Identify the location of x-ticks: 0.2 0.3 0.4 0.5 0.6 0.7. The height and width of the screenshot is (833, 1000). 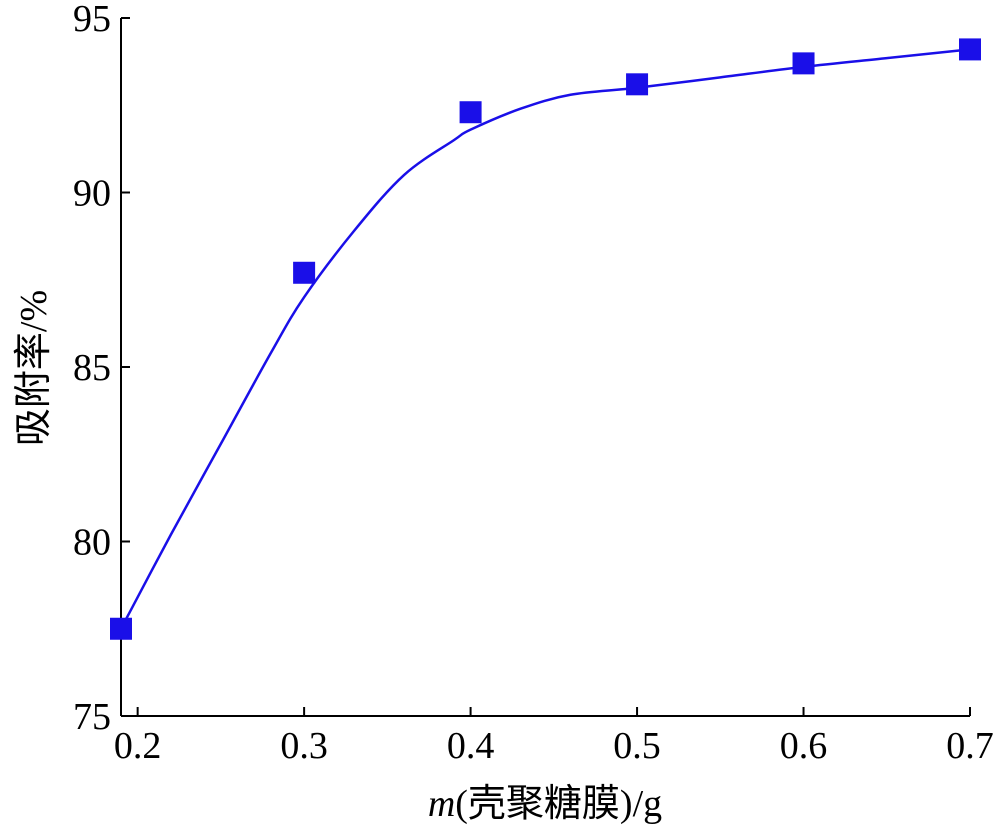
(554, 737).